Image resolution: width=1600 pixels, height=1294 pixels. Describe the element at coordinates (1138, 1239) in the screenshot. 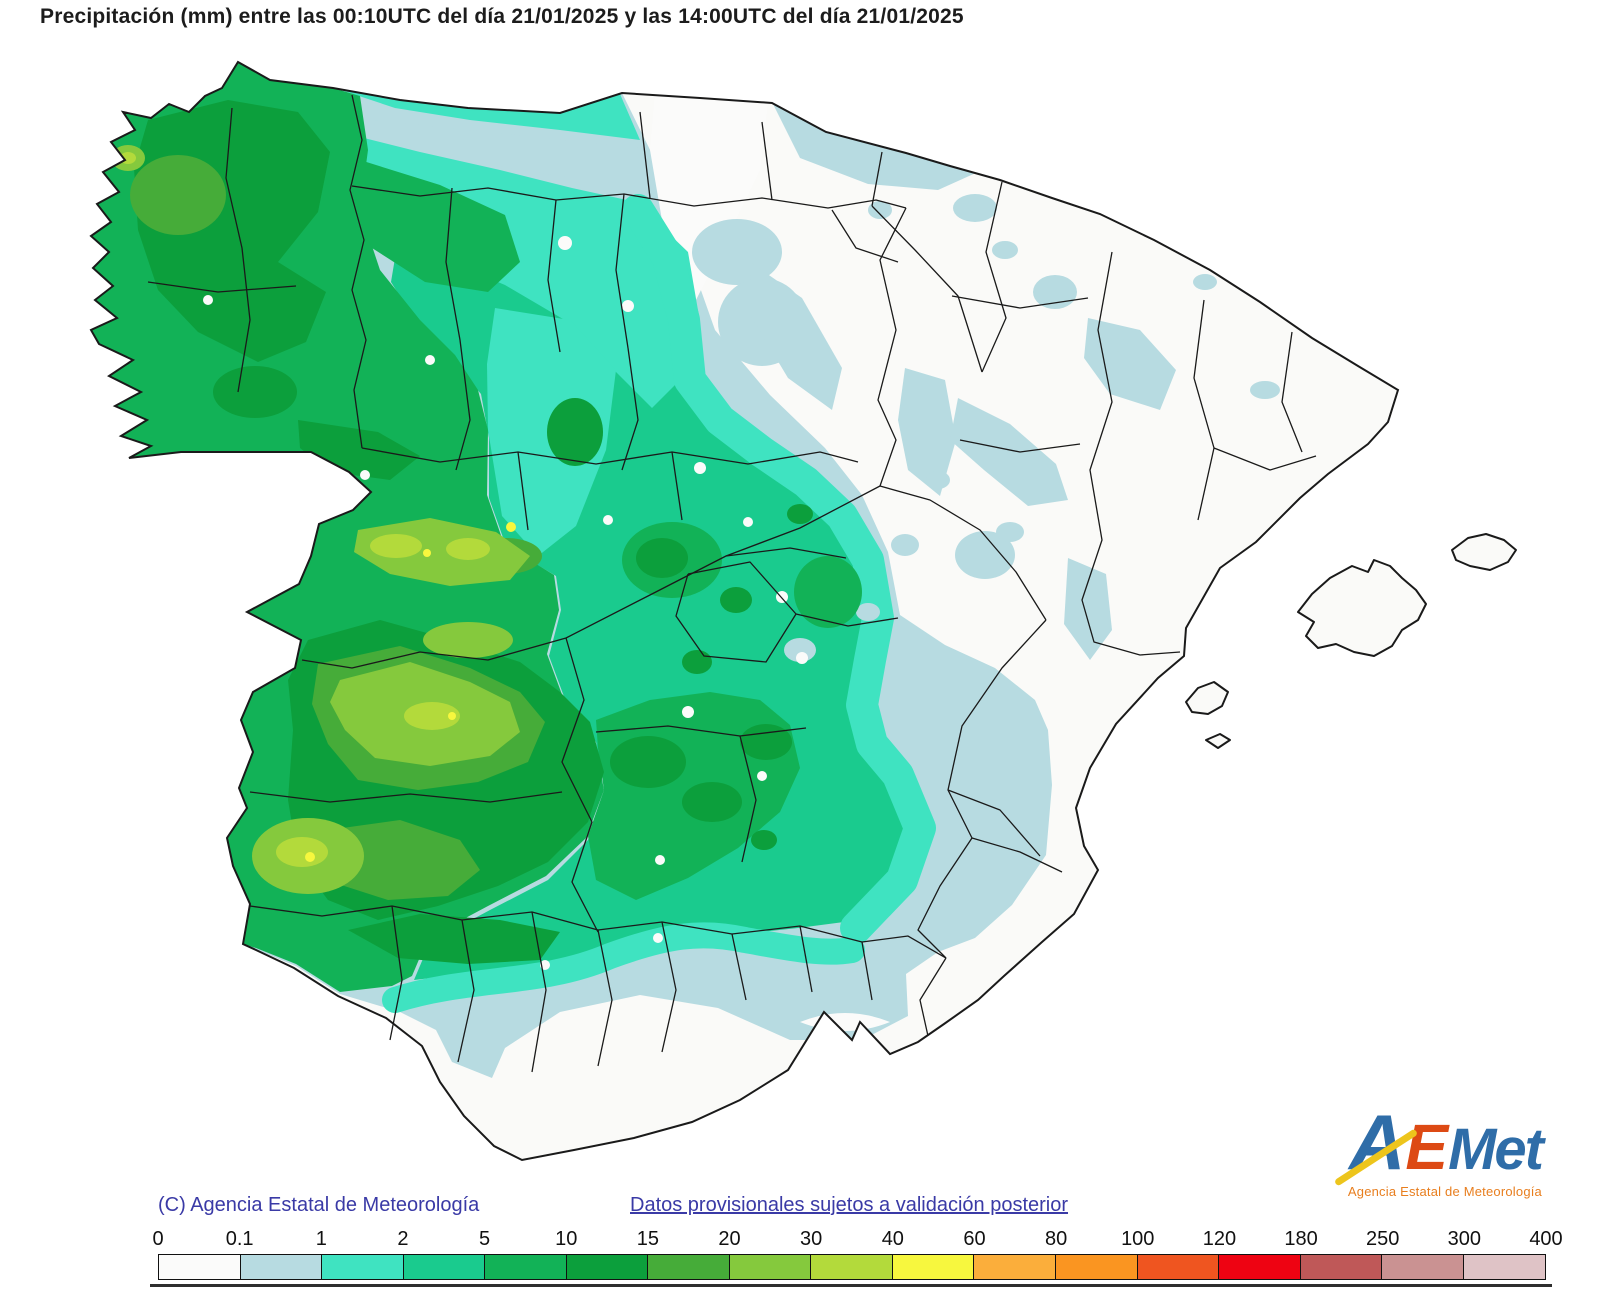

I see `legend-tick-100: 100` at that location.